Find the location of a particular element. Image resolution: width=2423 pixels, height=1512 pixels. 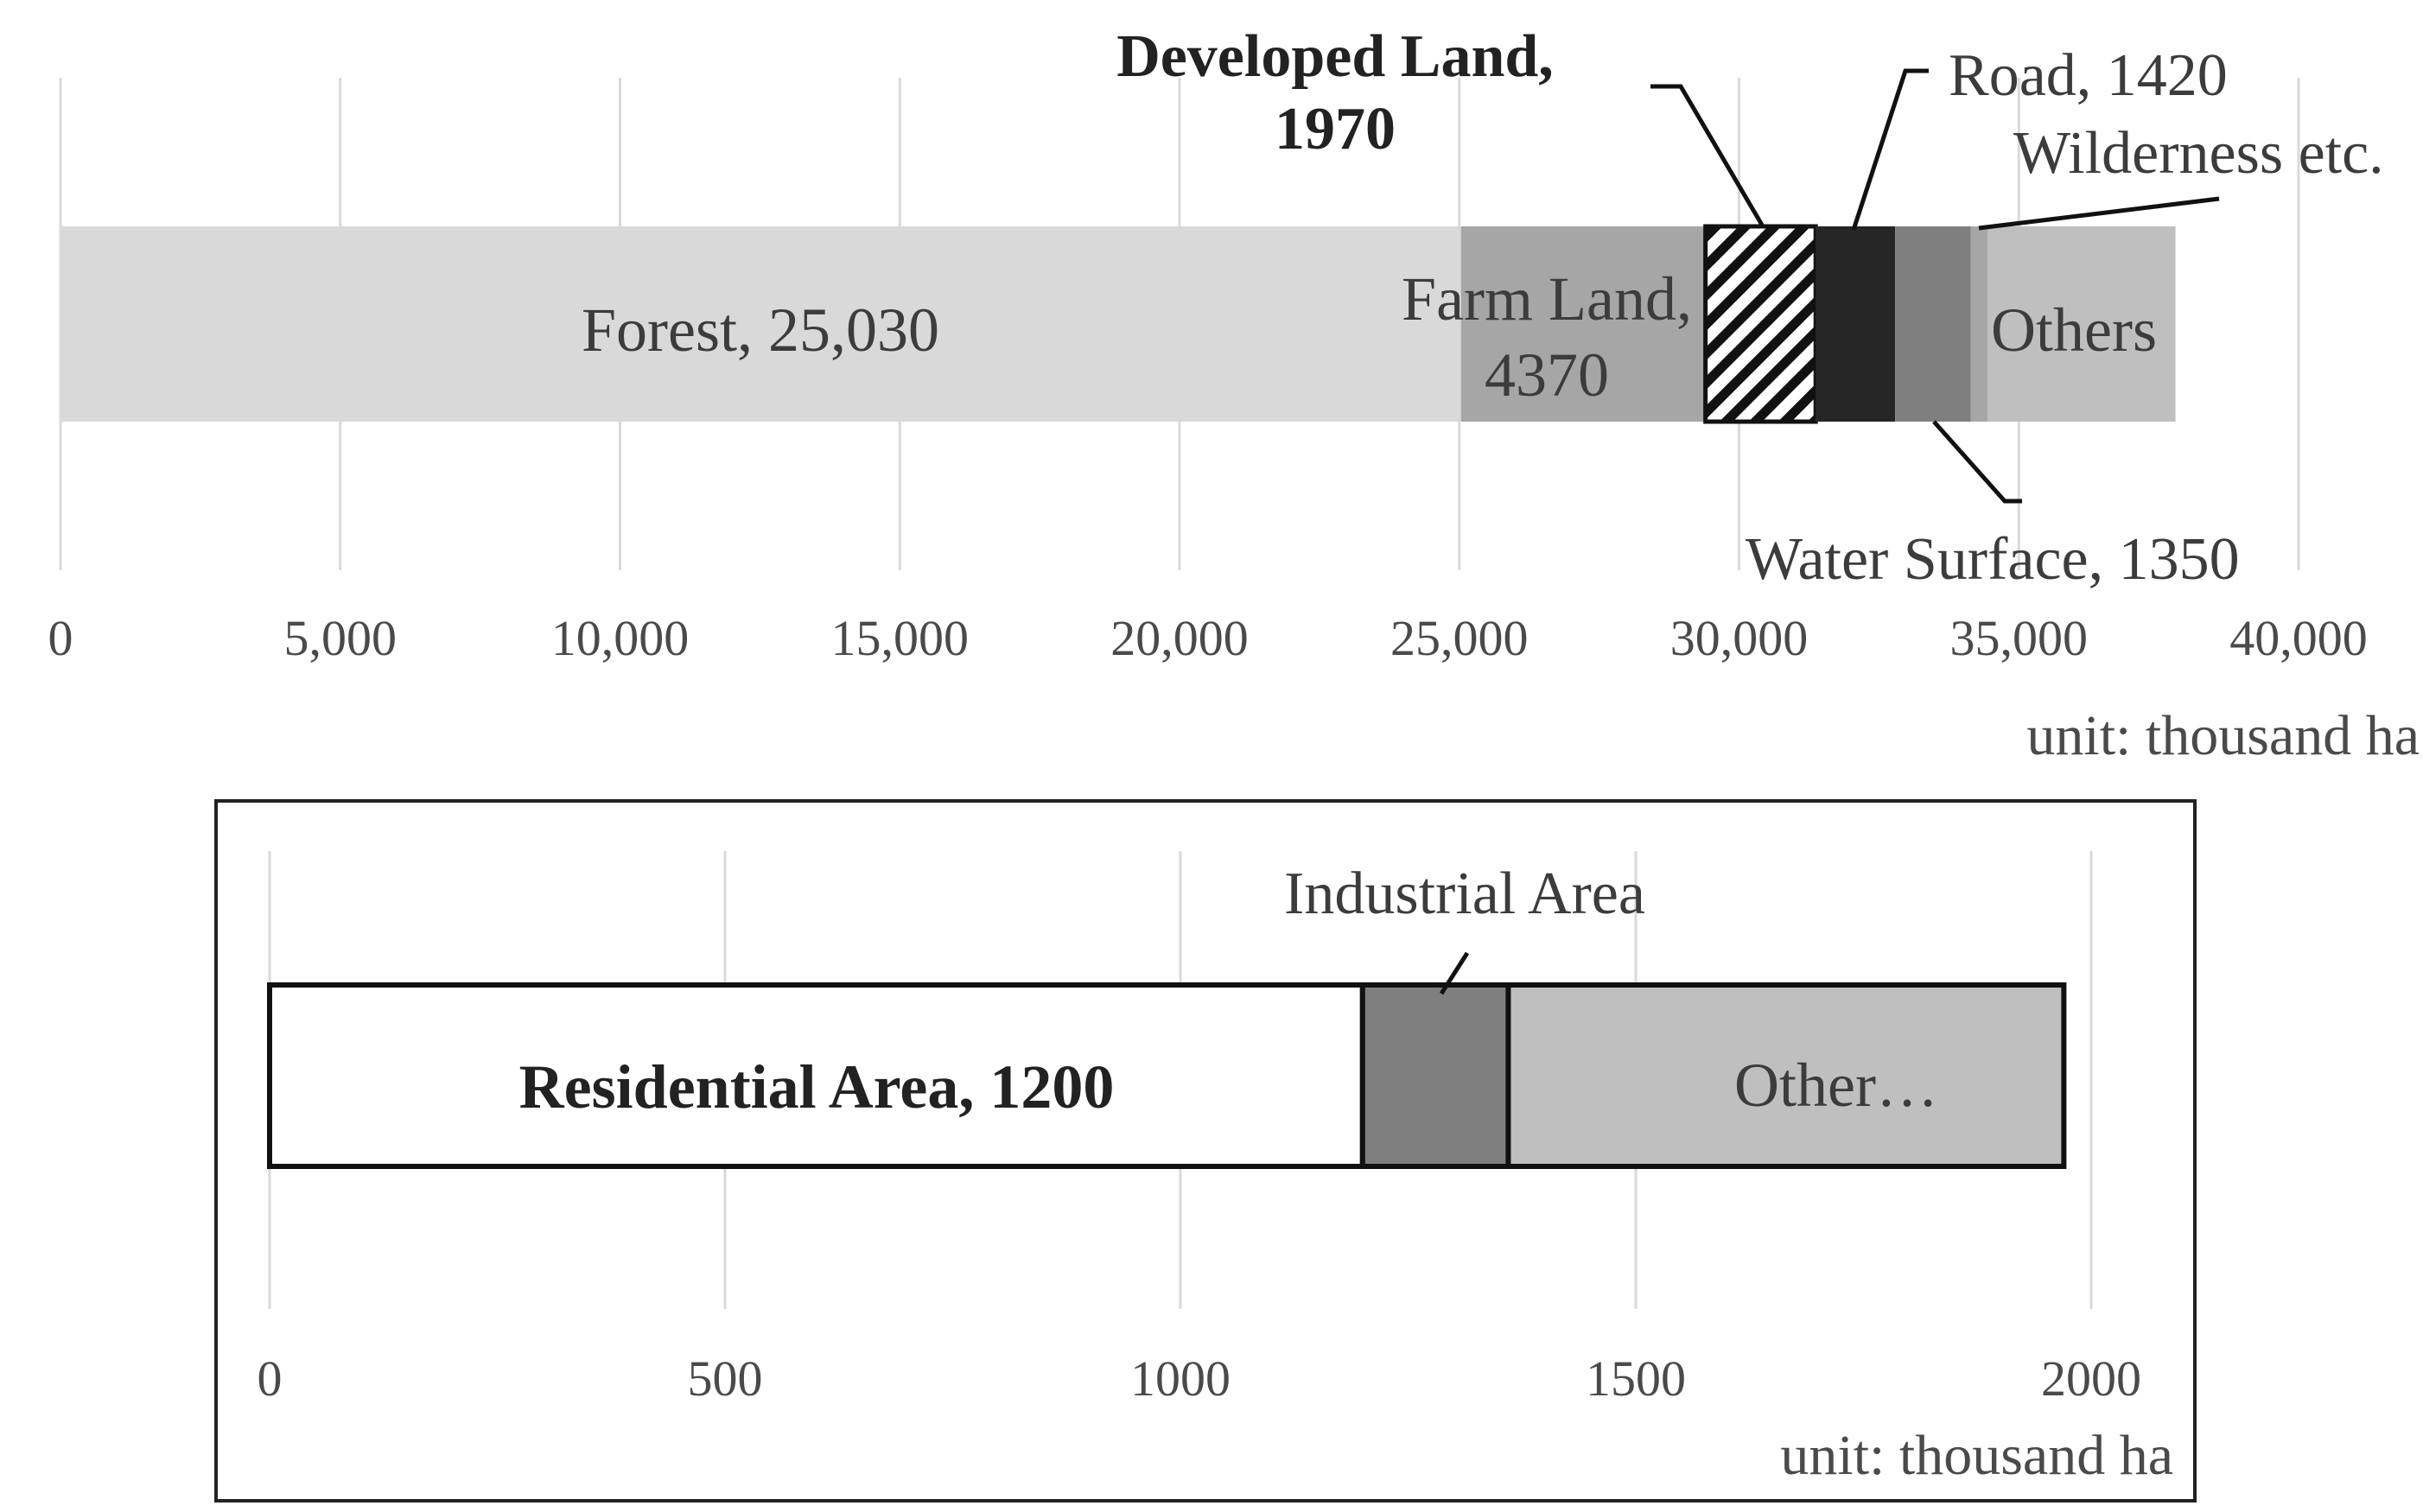

top-bar-forest is located at coordinates (760, 324).